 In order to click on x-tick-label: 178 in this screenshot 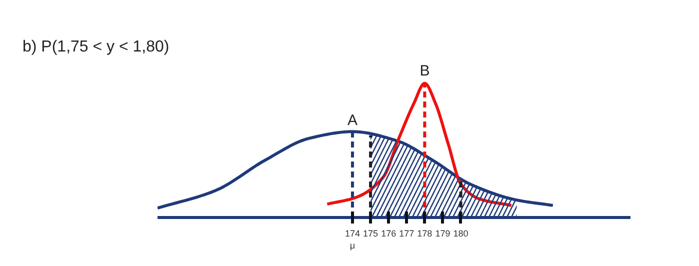, I will do `click(424, 233)`.